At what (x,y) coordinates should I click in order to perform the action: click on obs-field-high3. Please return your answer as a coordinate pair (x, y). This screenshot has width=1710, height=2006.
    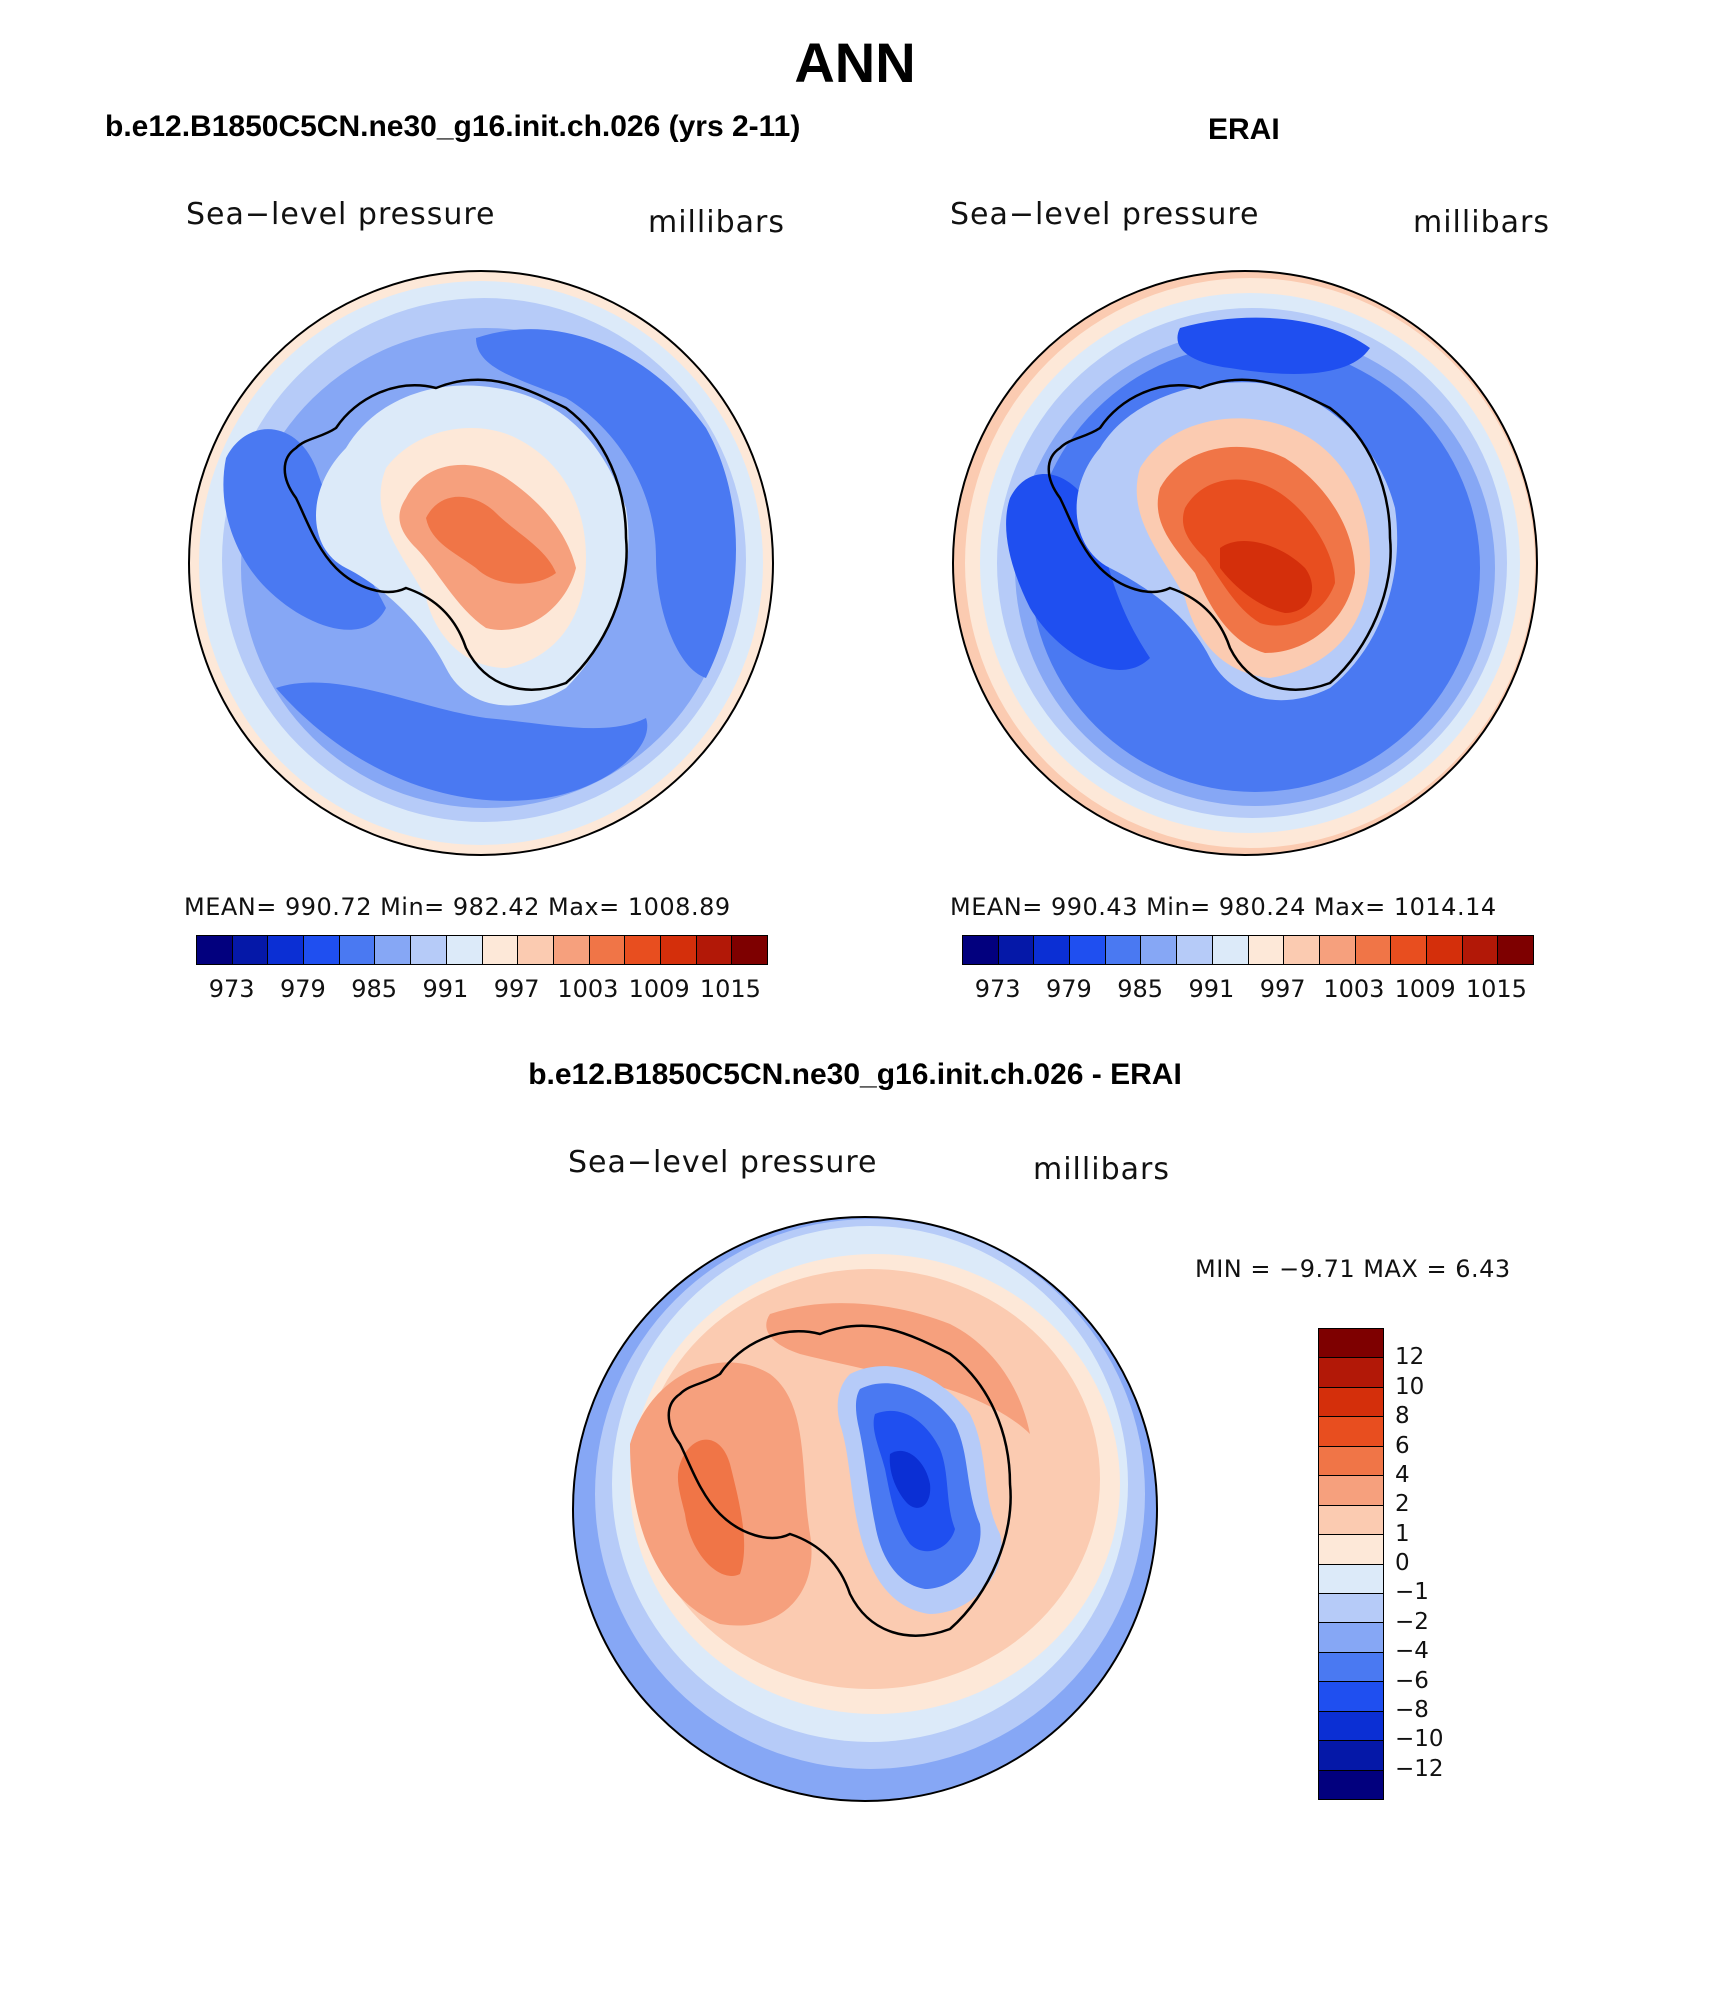
    Looking at the image, I should click on (1266, 576).